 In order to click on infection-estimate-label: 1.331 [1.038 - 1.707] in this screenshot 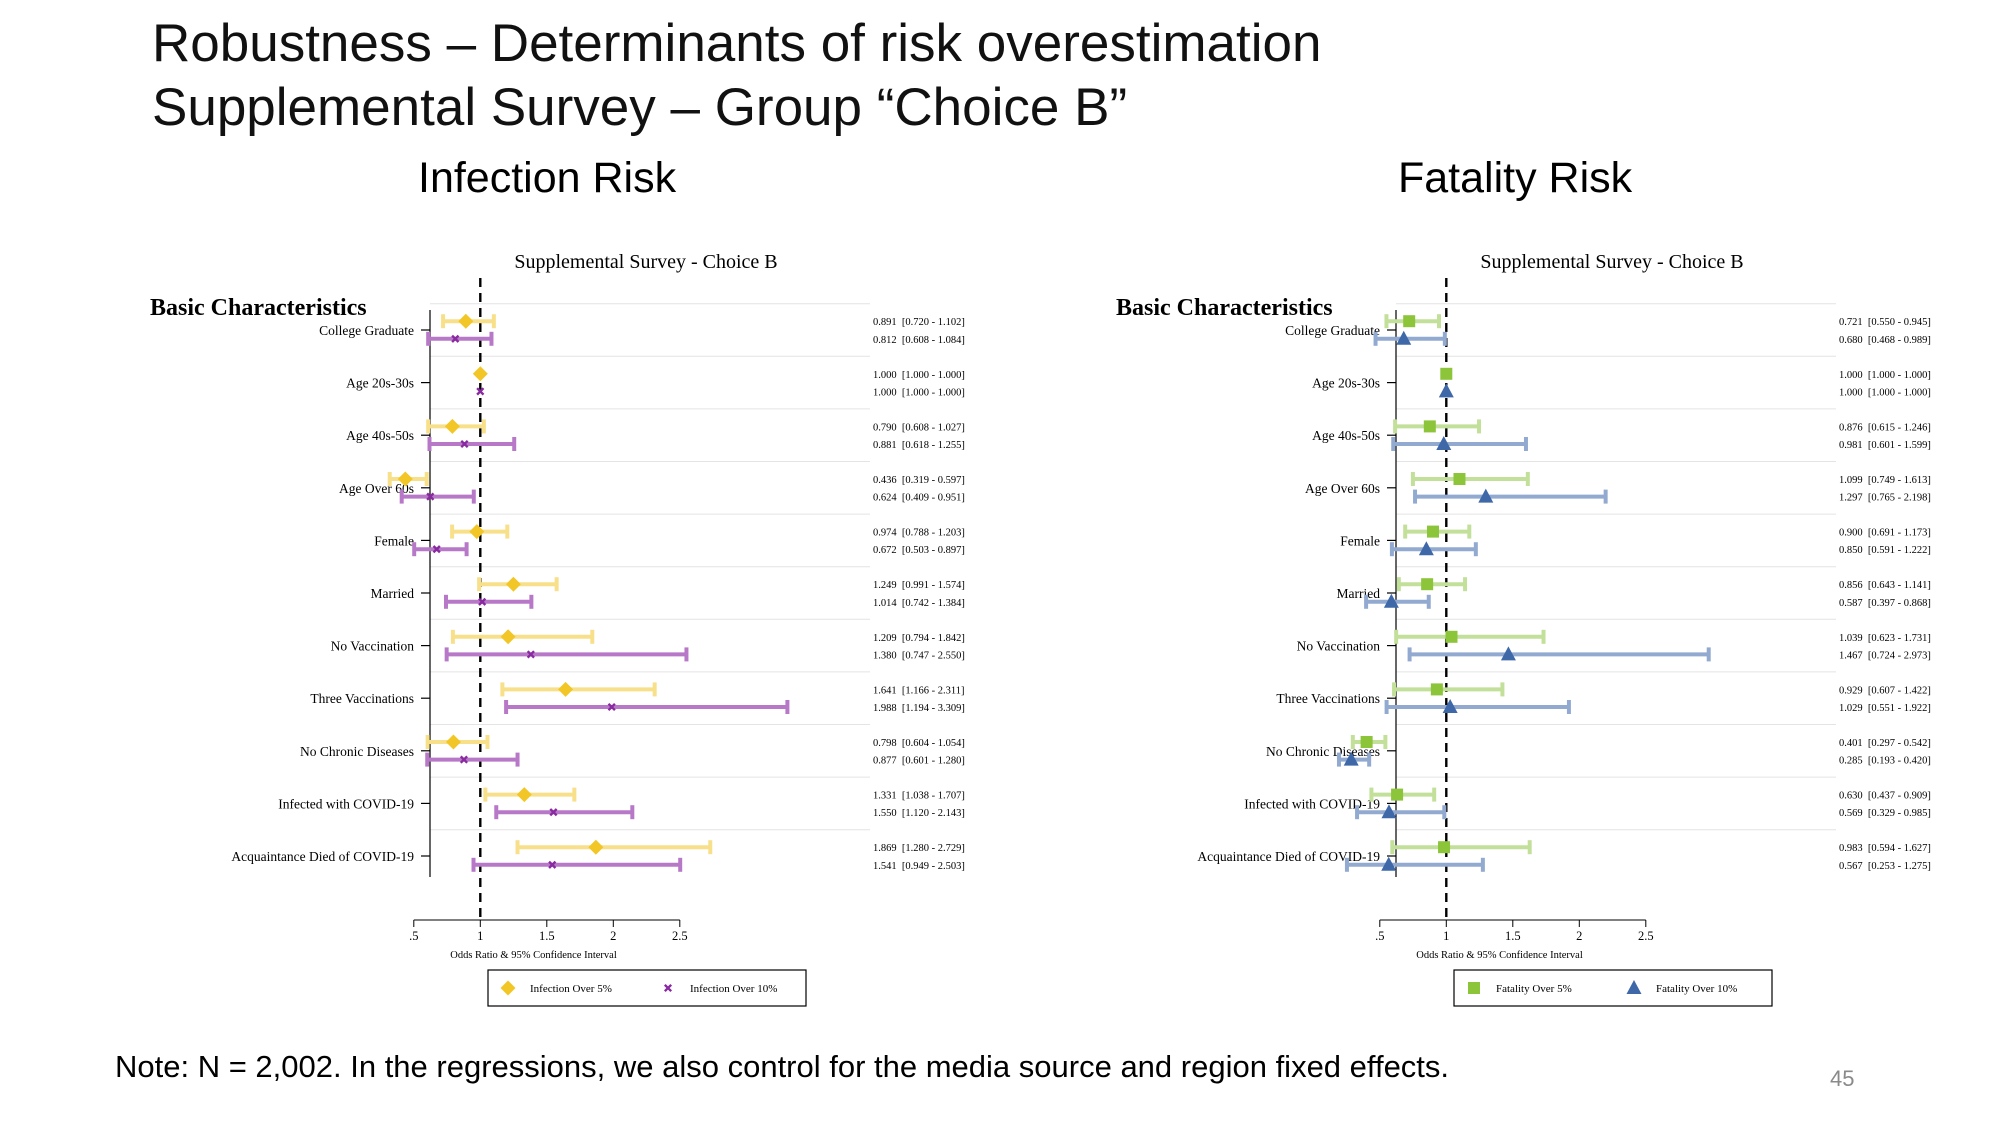, I will do `click(919, 796)`.